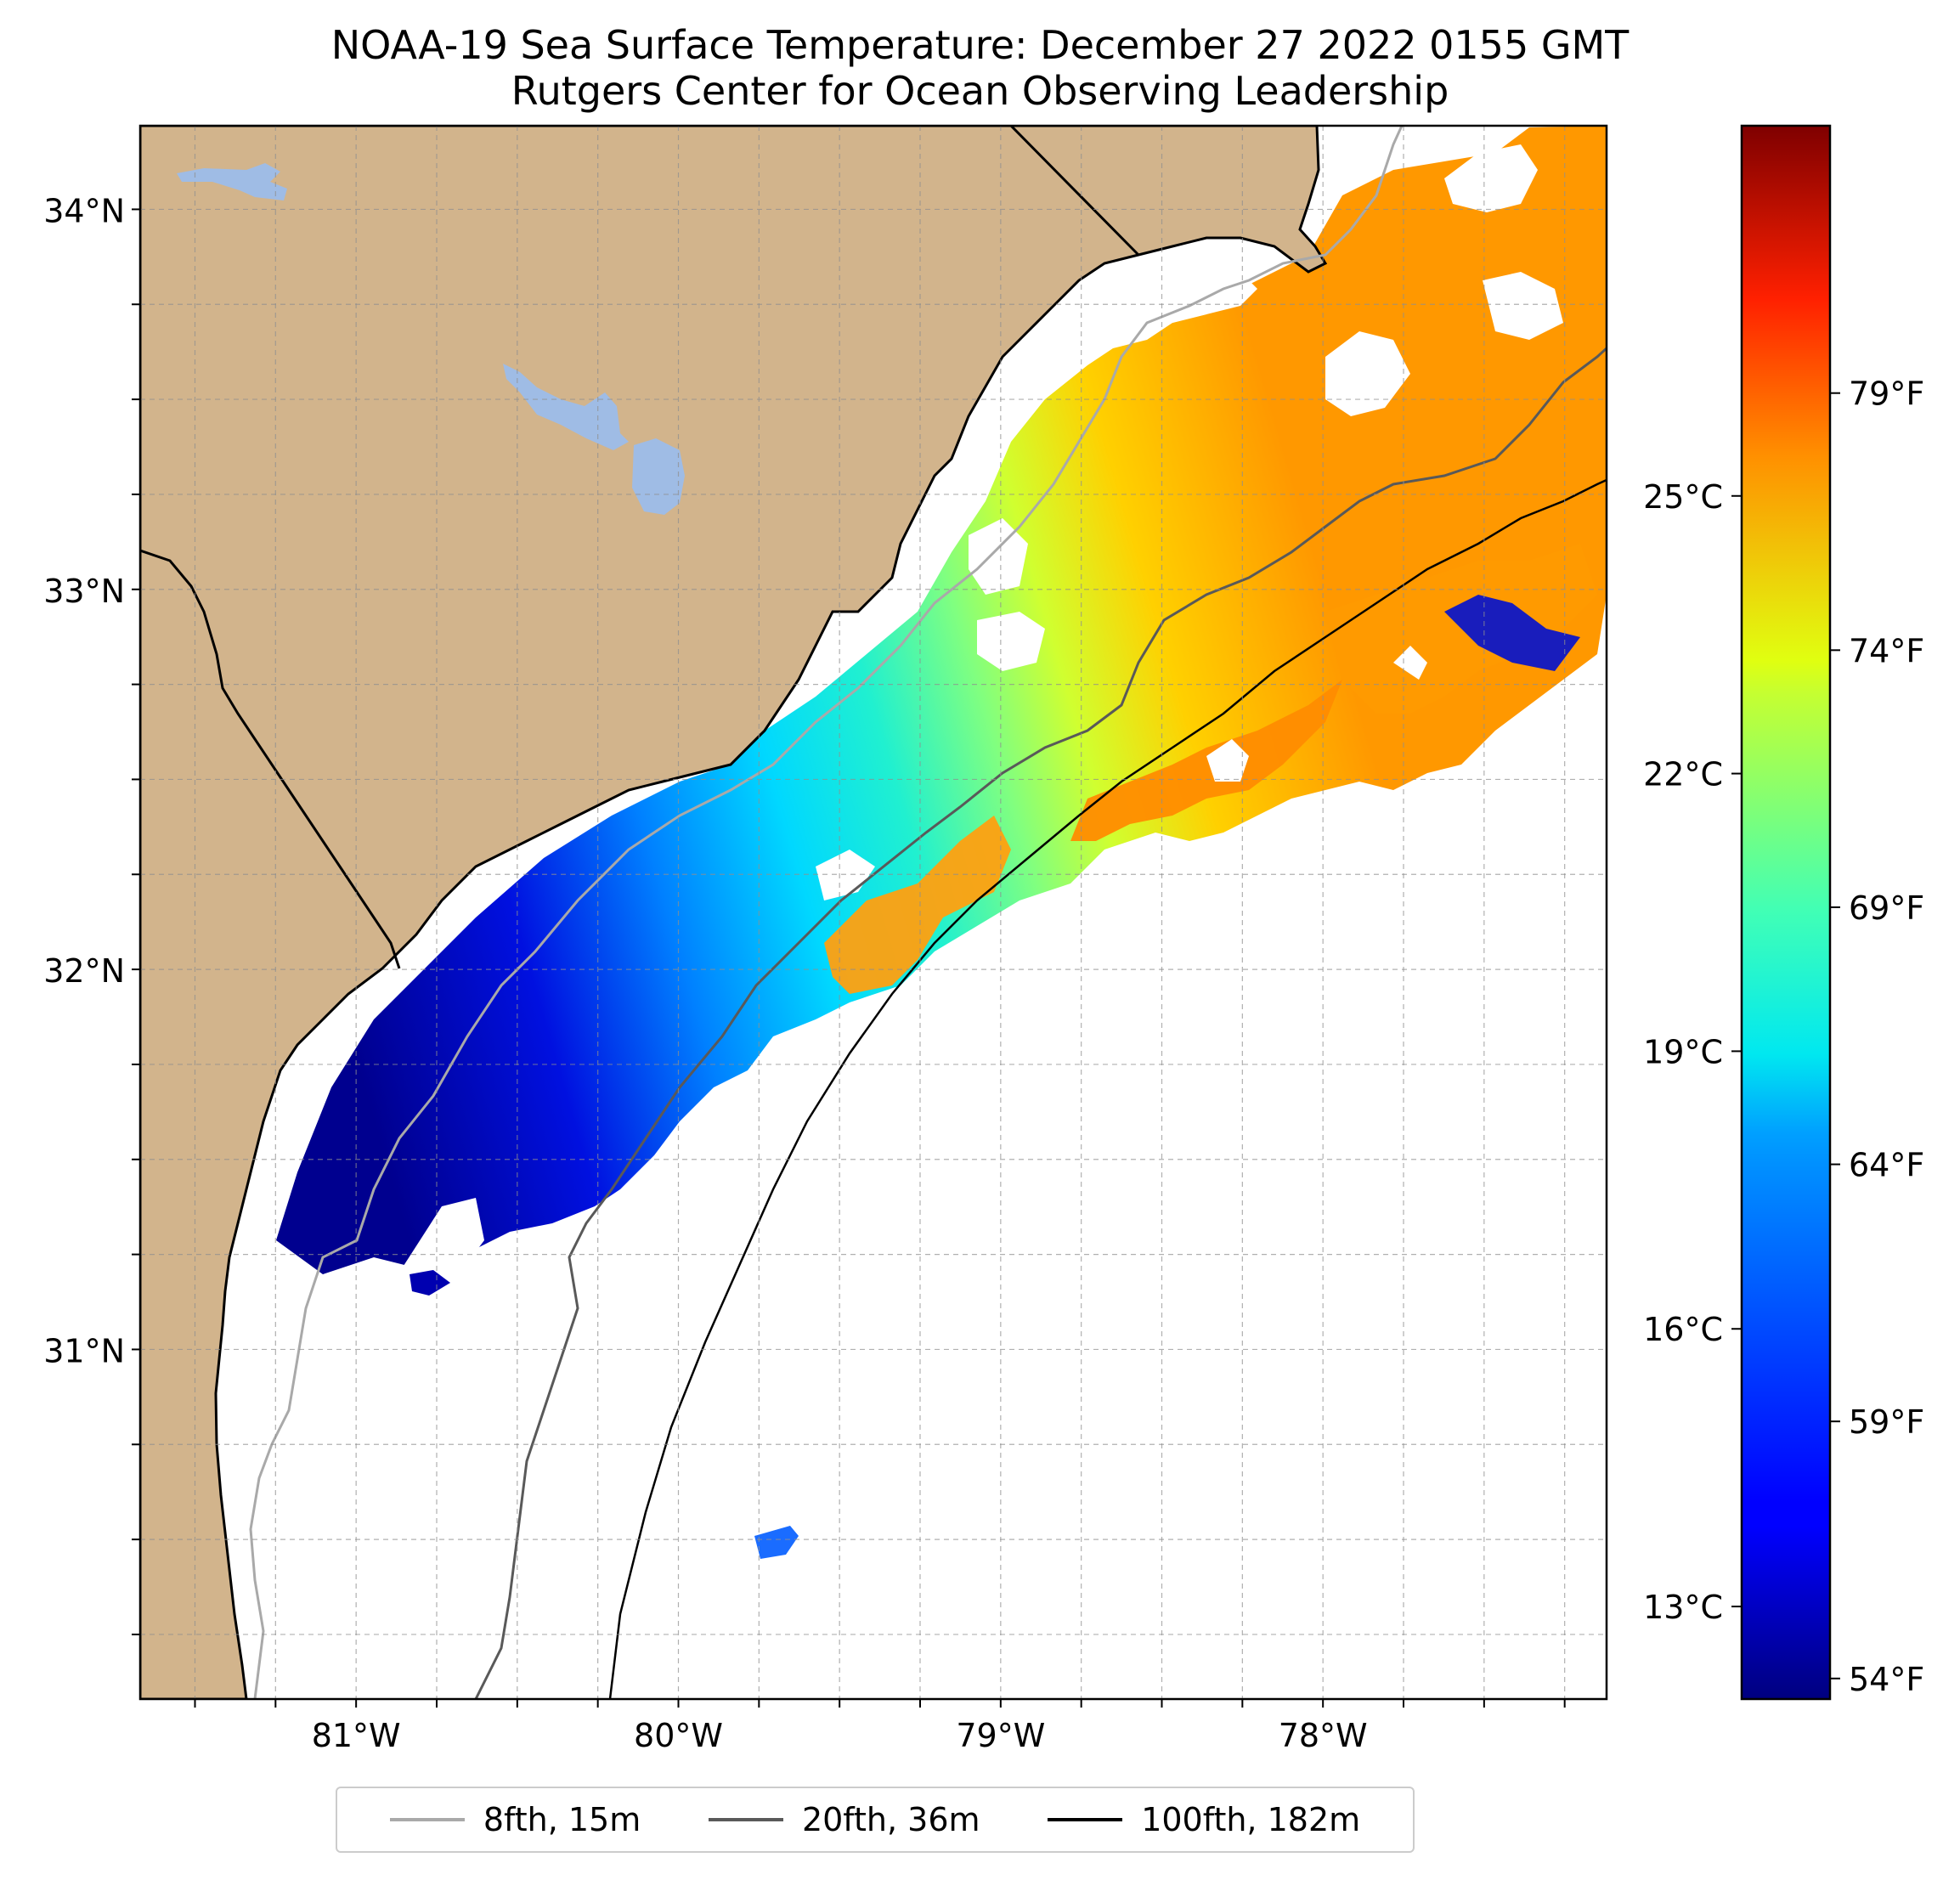  Describe the element at coordinates (1887, 1422) in the screenshot. I see `fahrenheit-tick-label: 59°F` at that location.